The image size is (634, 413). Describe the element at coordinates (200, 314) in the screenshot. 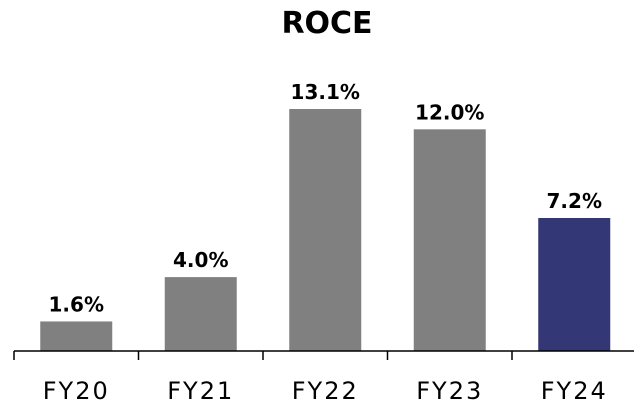

I see `bar-fy21` at that location.